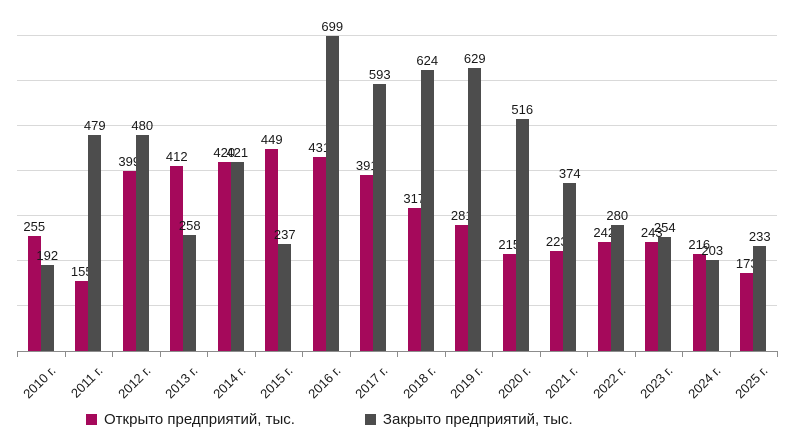 The width and height of the screenshot is (796, 443). What do you see at coordinates (129, 252) in the screenshot?
I see `bar-opened-2012: 399` at bounding box center [129, 252].